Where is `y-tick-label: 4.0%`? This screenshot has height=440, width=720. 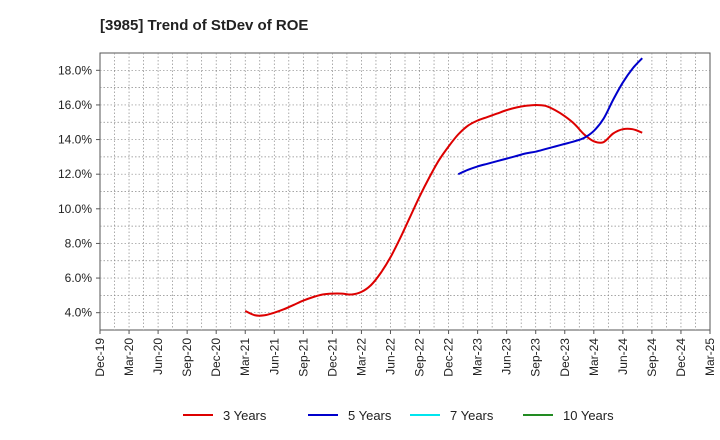
y-tick-label: 4.0% is located at coordinates (79, 313).